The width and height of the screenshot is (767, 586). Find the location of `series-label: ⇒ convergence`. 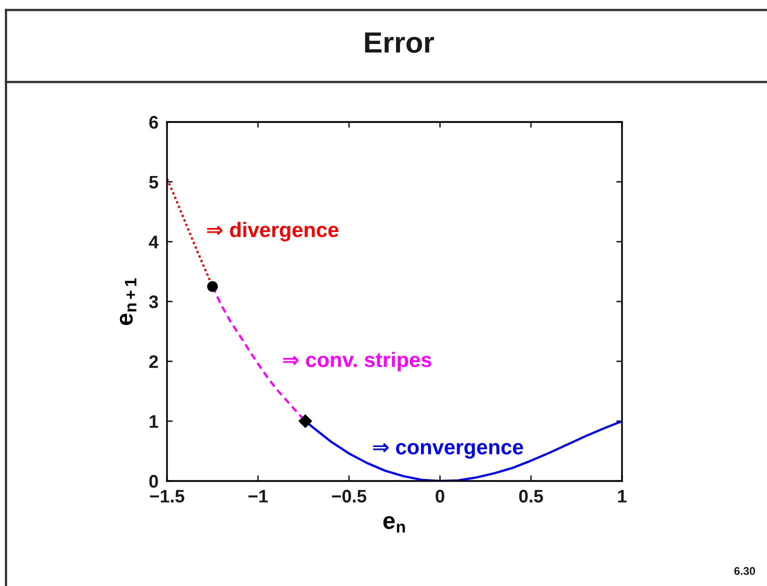

series-label: ⇒ convergence is located at coordinates (448, 451).